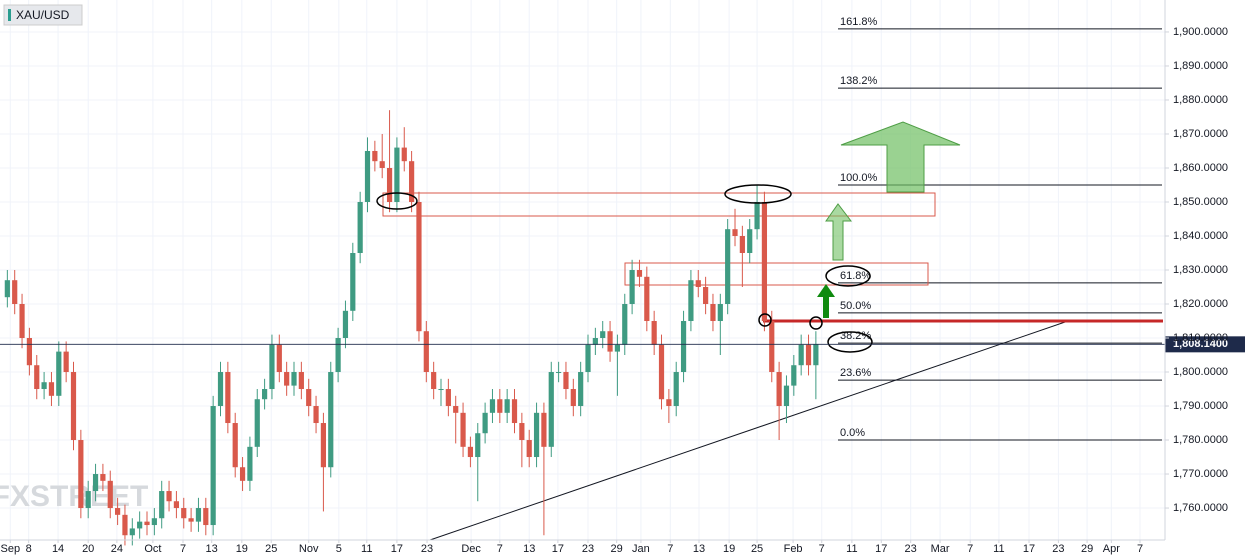 Image resolution: width=1245 pixels, height=558 pixels. Describe the element at coordinates (855, 336) in the screenshot. I see `fib-label: 38.2%` at that location.